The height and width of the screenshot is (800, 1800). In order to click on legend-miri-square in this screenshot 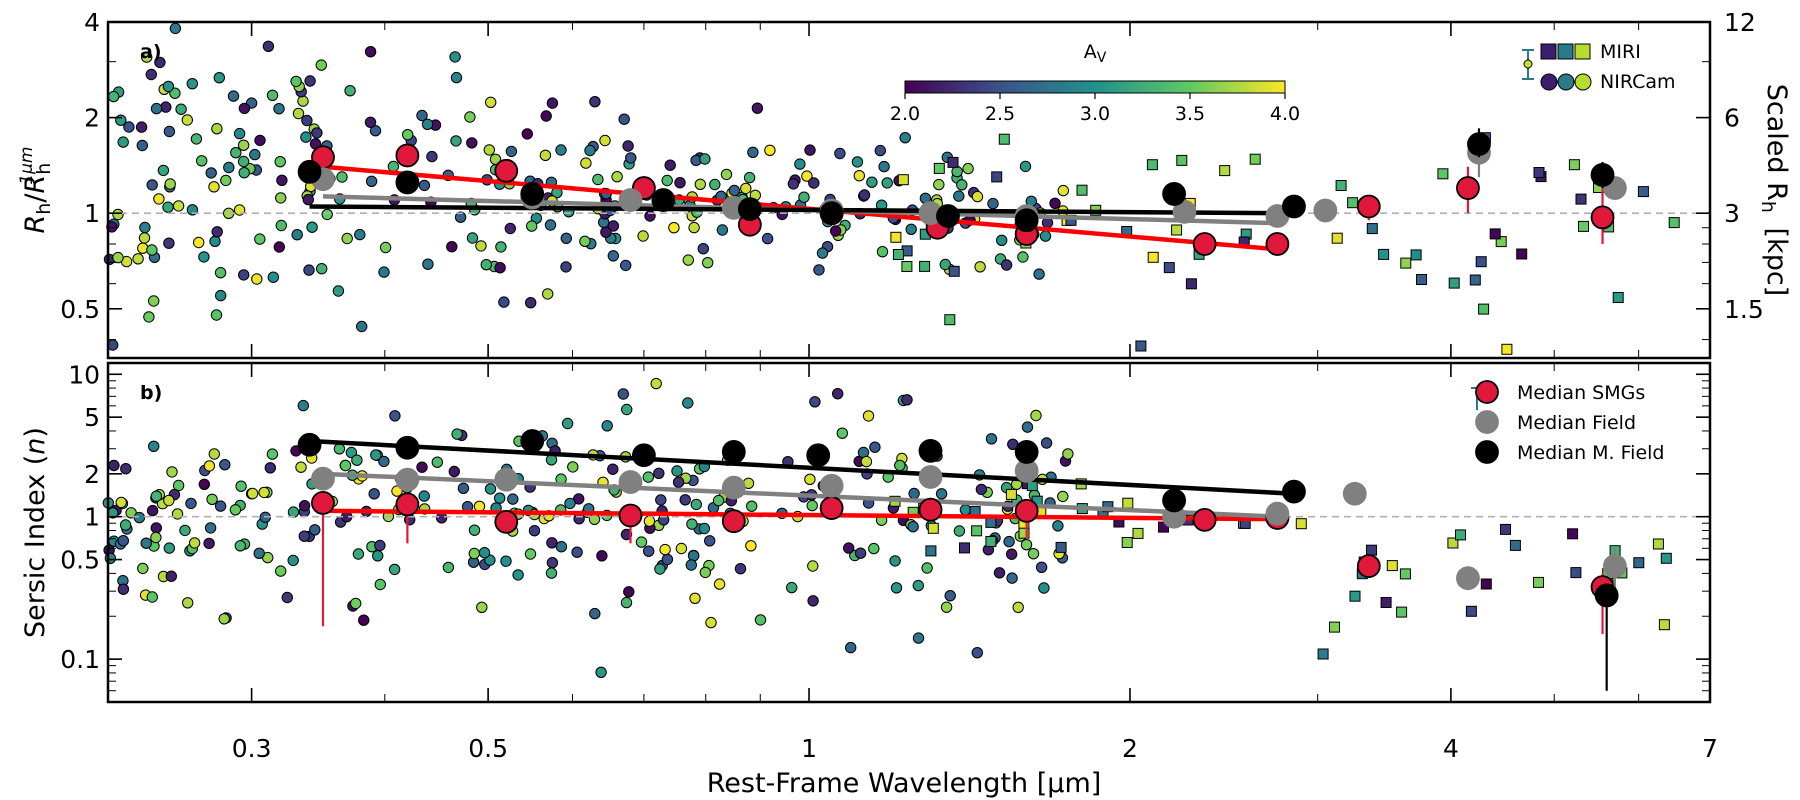, I will do `click(1582, 51)`.